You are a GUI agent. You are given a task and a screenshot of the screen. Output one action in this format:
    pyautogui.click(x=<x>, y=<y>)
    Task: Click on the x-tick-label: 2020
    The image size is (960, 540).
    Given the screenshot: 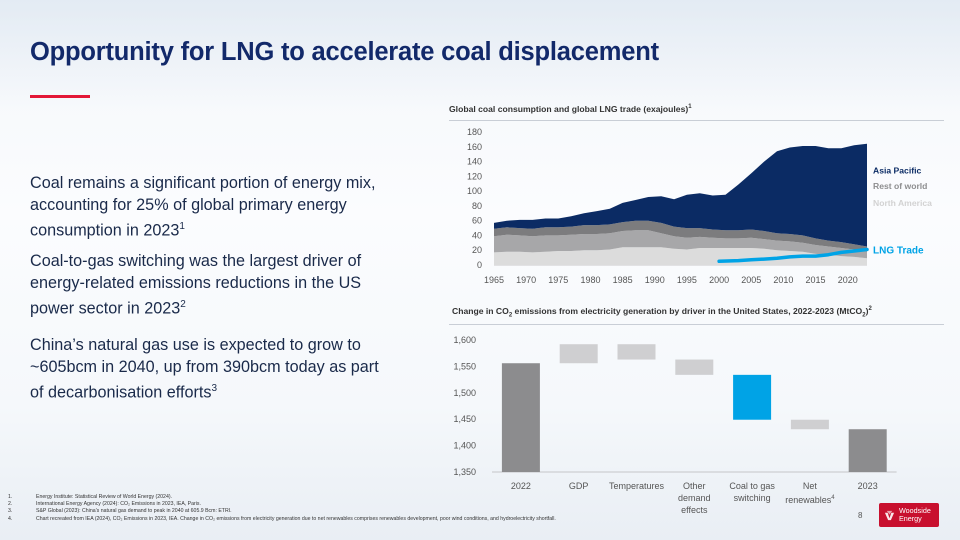 What is the action you would take?
    pyautogui.click(x=848, y=280)
    